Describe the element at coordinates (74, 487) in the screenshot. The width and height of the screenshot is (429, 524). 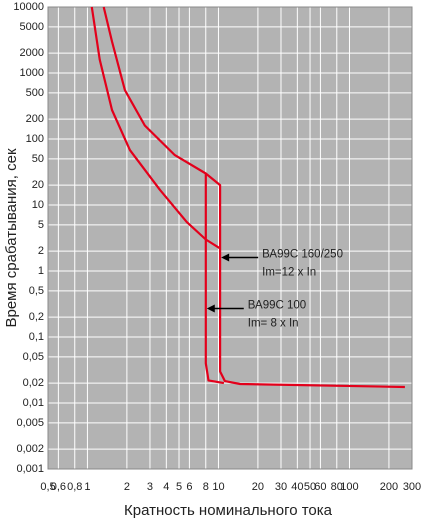
I see `x-tick-label: 0,8` at that location.